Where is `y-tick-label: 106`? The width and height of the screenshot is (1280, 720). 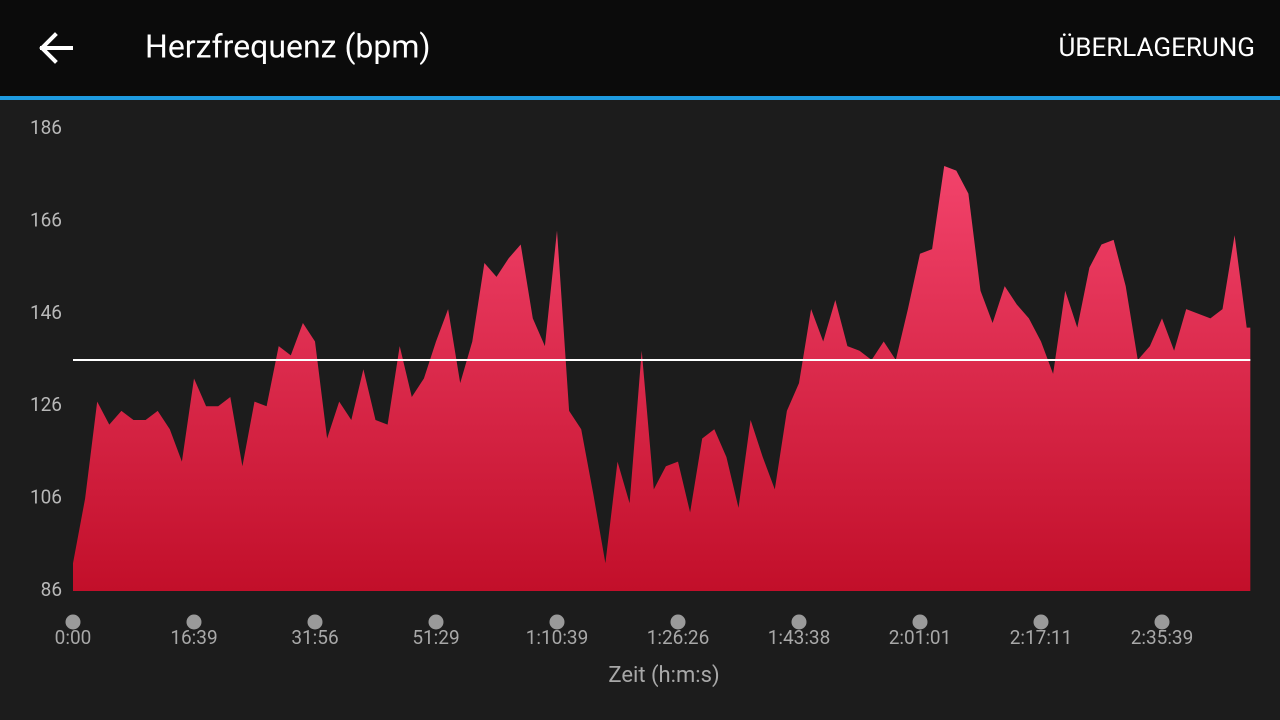 y-tick-label: 106 is located at coordinates (46, 497).